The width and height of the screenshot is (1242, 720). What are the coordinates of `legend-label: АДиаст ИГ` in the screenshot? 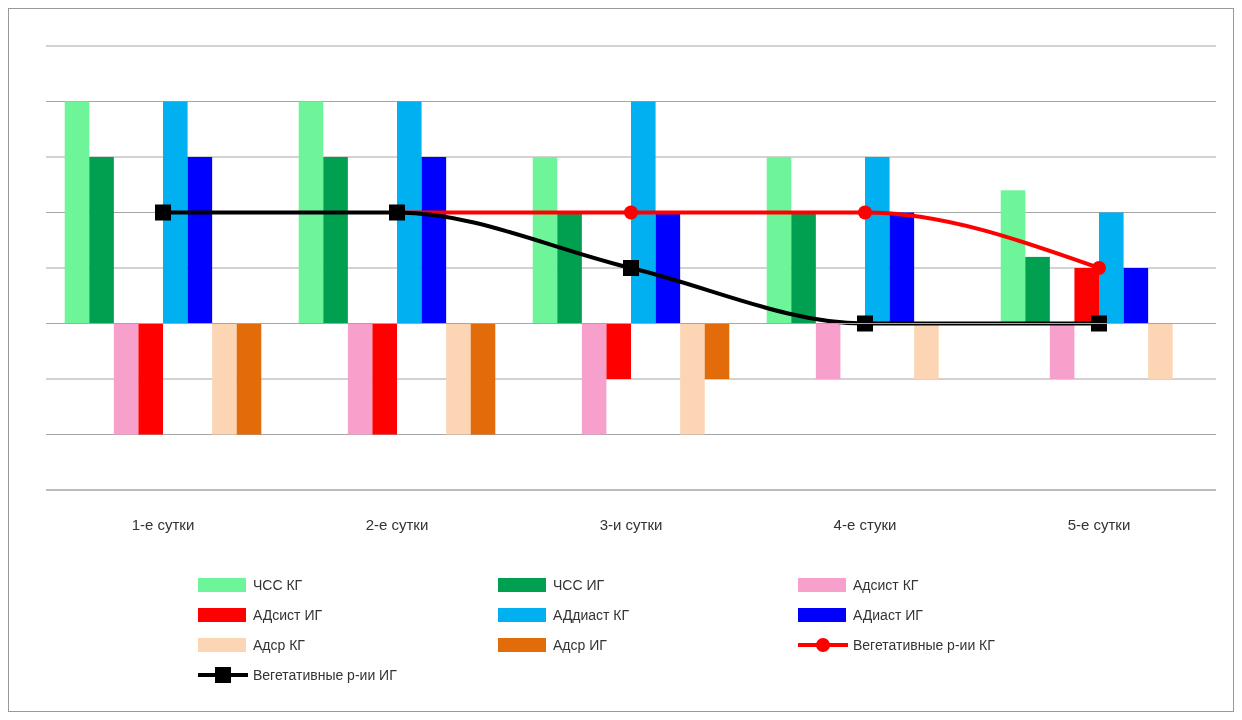 It's located at (888, 615).